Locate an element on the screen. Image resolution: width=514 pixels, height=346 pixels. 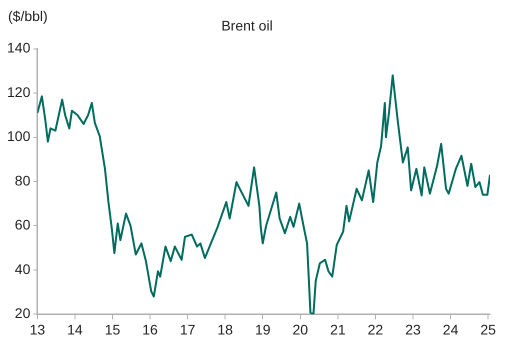
x-tick-label: 13 is located at coordinates (38, 329).